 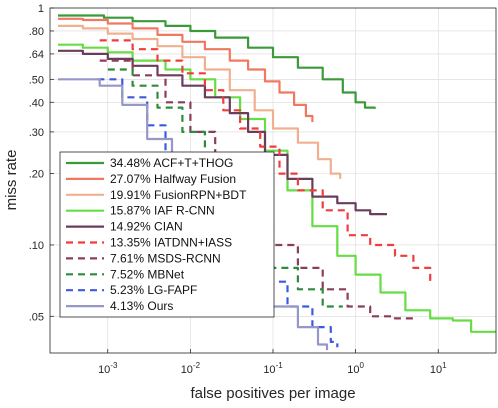 What do you see at coordinates (153, 290) in the screenshot?
I see `legend-entry: 5.23% LG-FAPF` at bounding box center [153, 290].